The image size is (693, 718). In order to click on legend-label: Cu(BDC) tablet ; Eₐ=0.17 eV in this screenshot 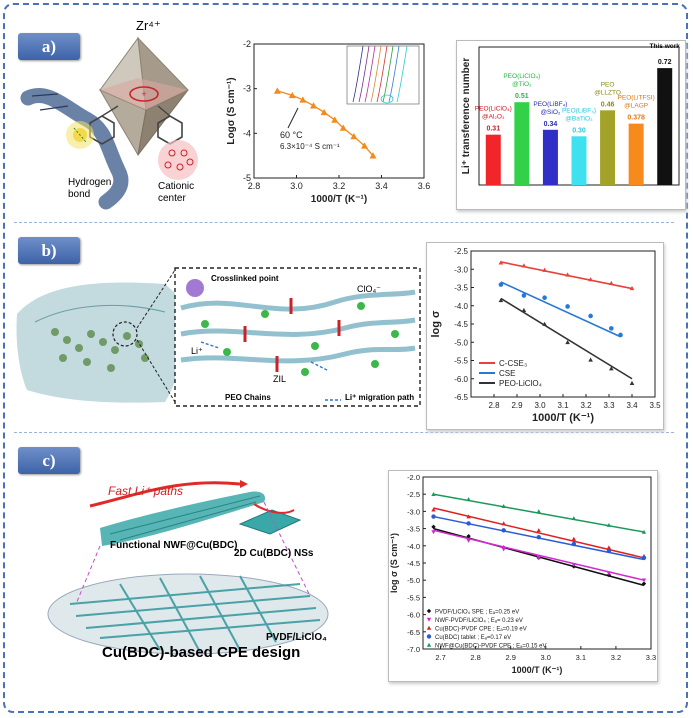, I will do `click(473, 638)`.